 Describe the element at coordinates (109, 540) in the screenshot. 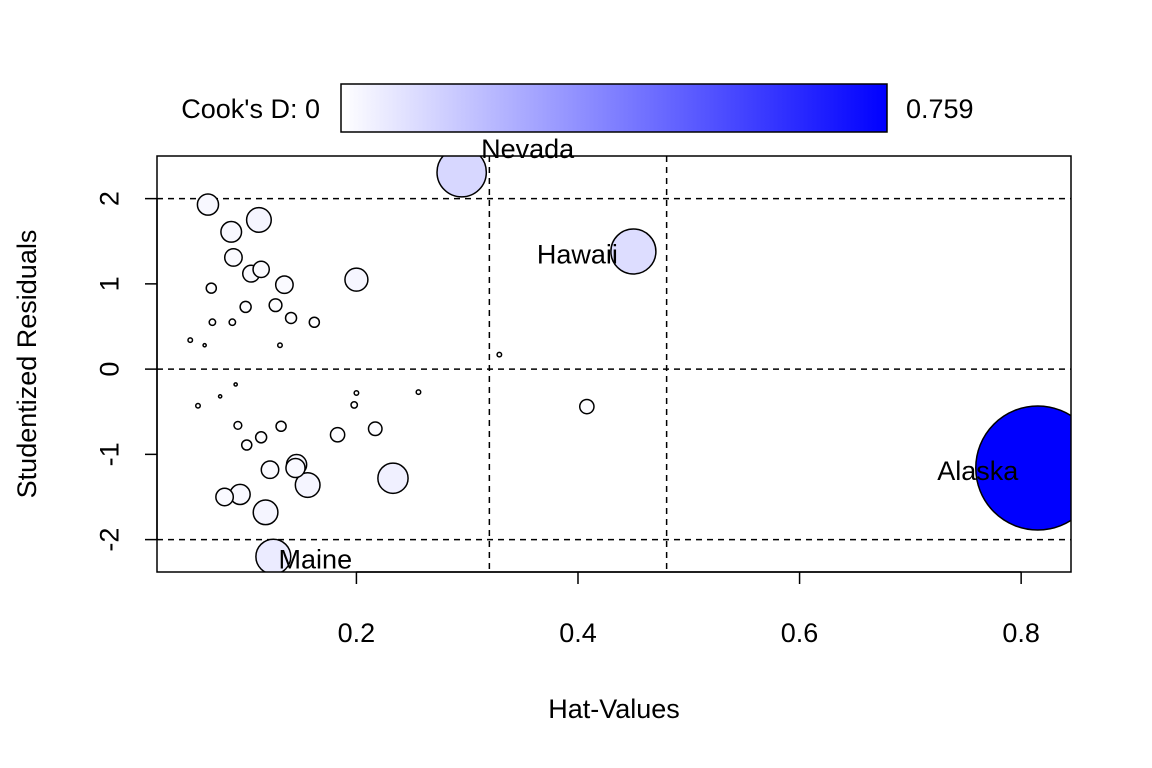

I see `y-tick-label: -2` at that location.